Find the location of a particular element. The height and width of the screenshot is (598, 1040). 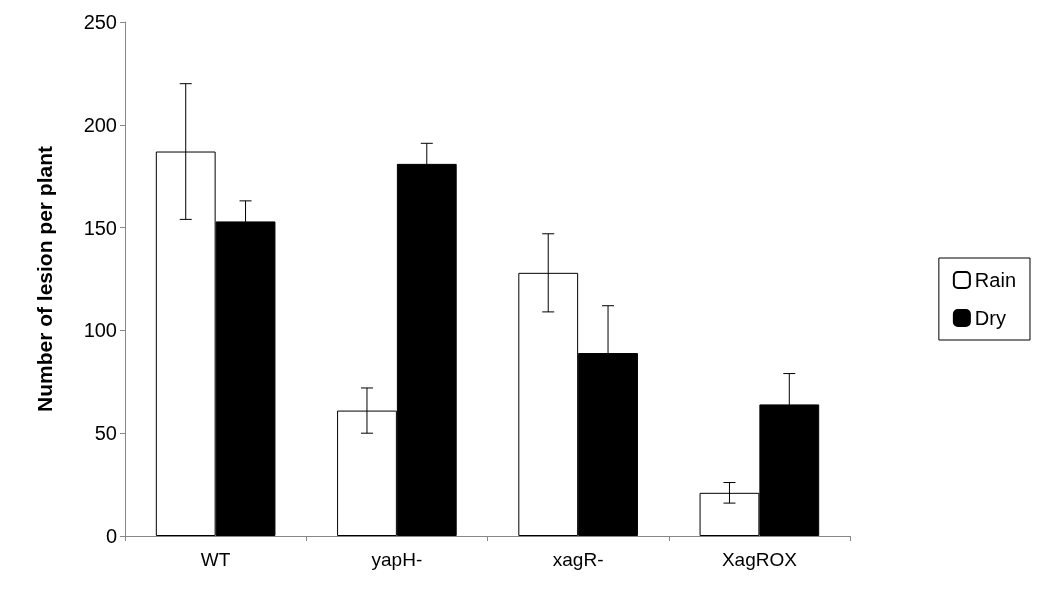

x-tick-label: XagROX is located at coordinates (759, 559).